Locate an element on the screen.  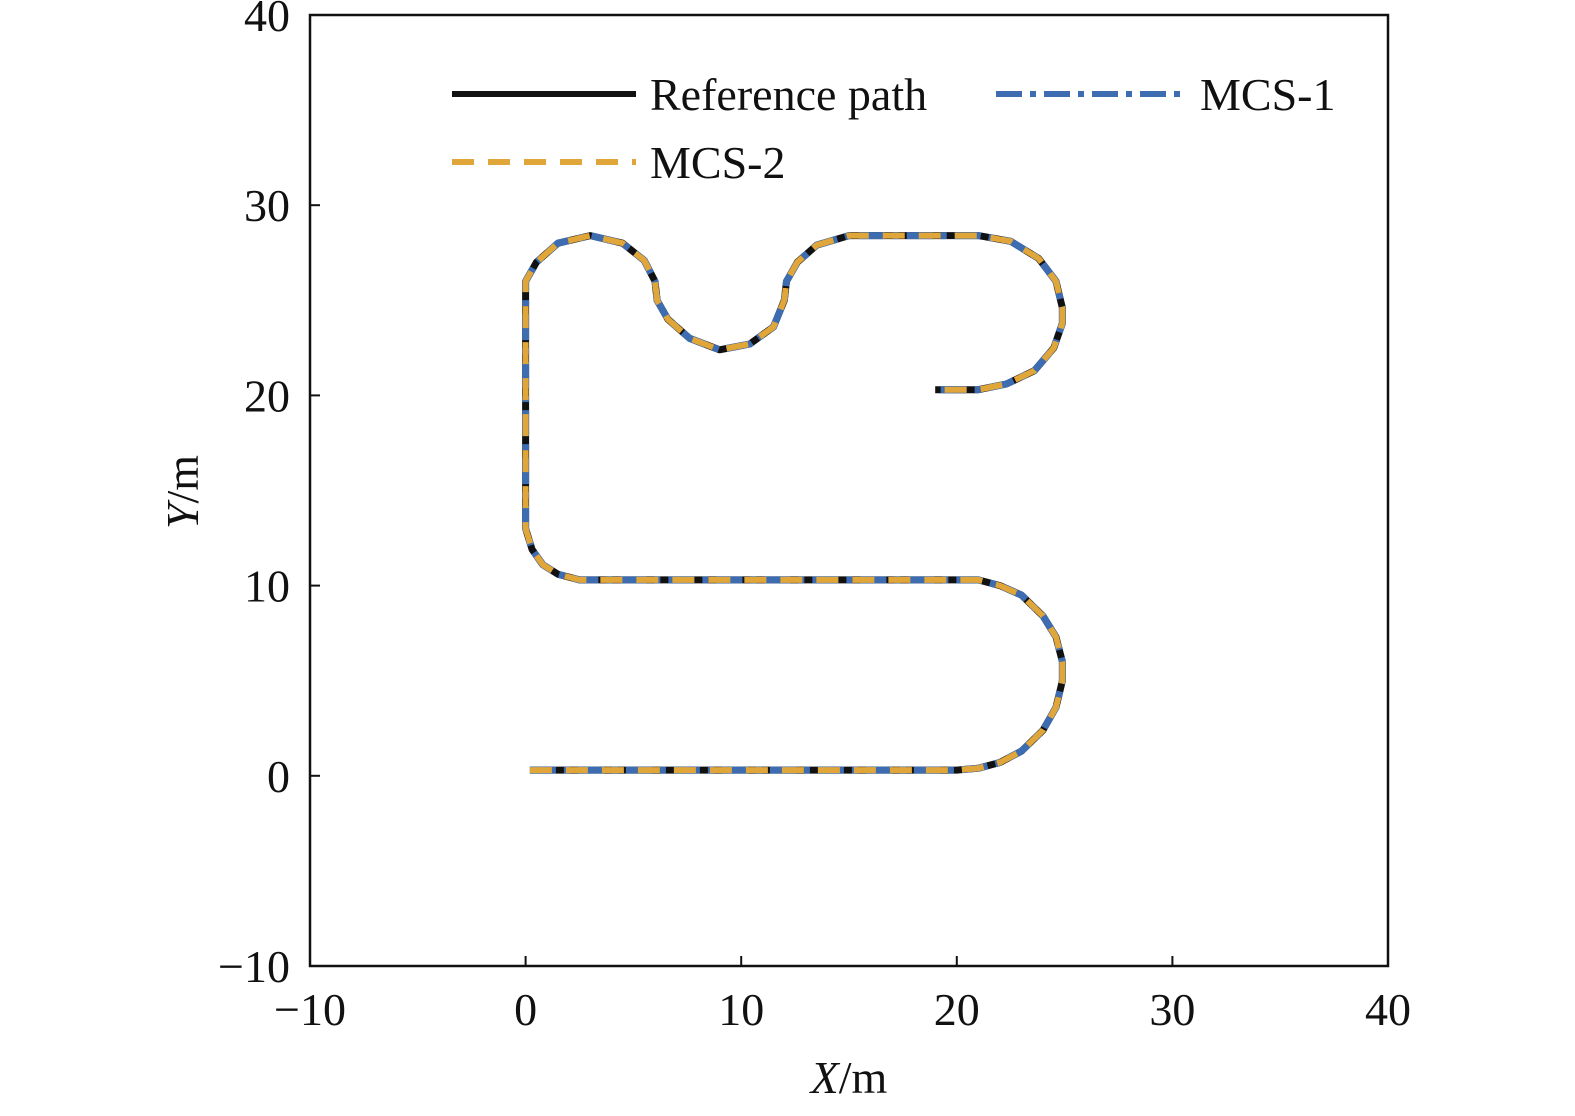
legend-item-mcs2: MCS-2 is located at coordinates (618, 162).